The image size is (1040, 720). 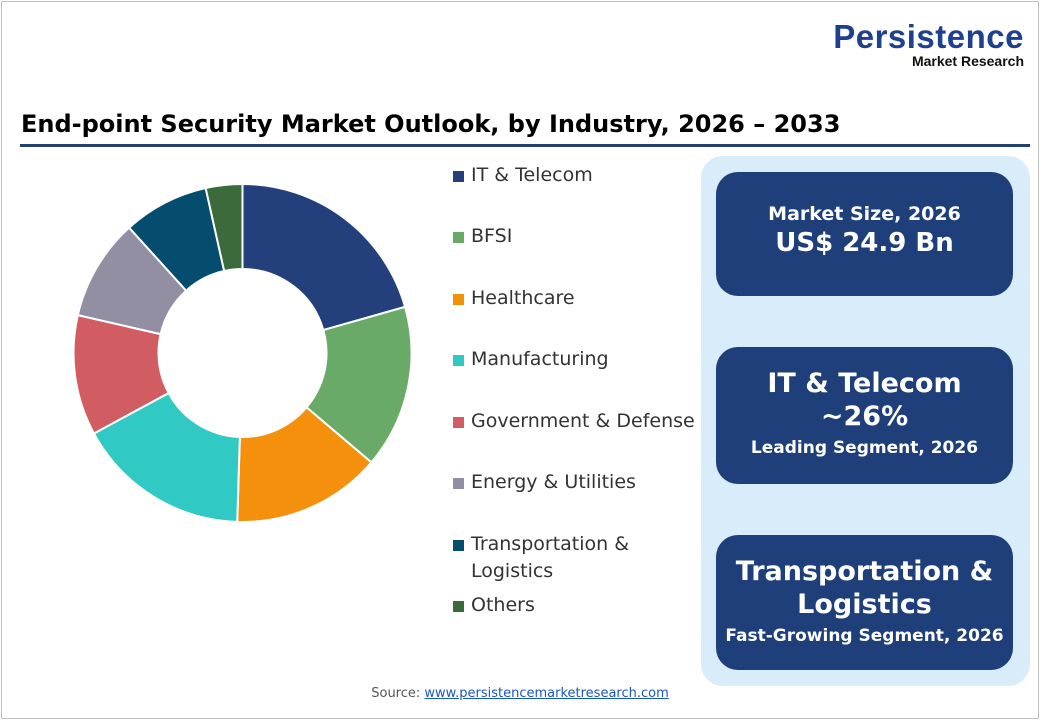 I want to click on fast-growing-name-line2: Logistics, so click(x=864, y=604).